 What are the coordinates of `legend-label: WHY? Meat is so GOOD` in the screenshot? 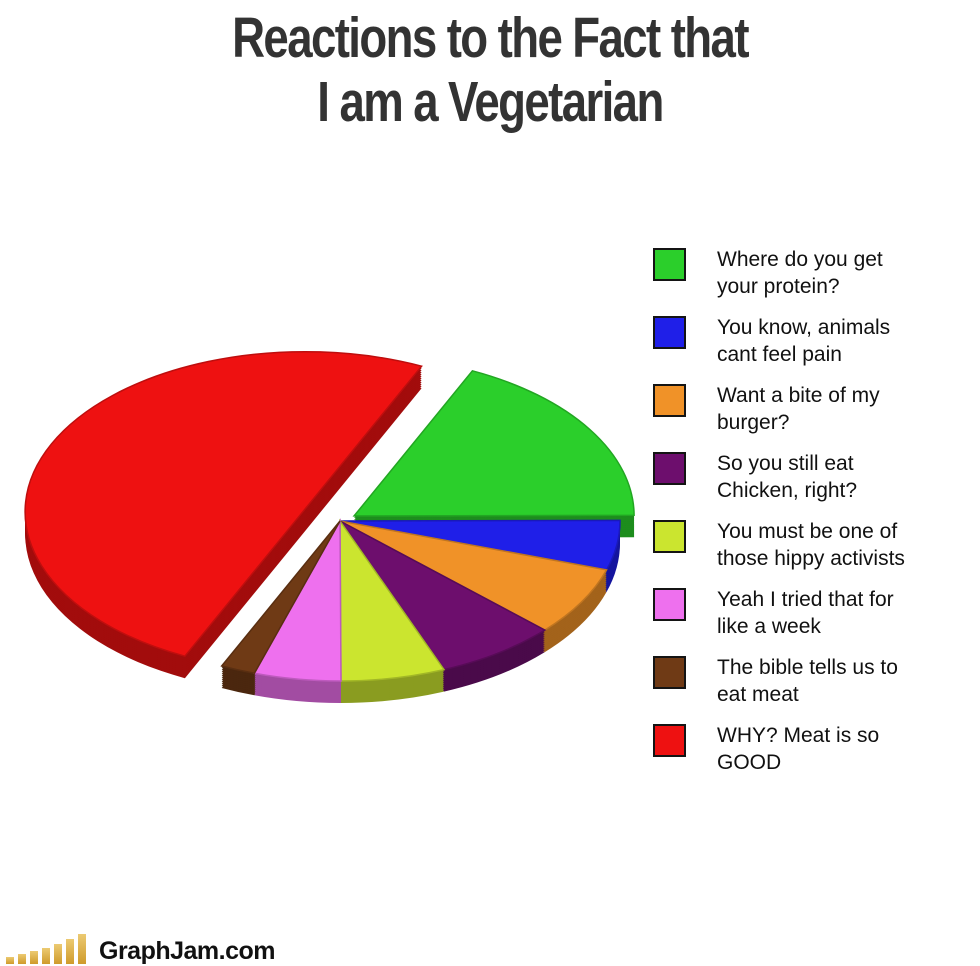 It's located at (798, 749).